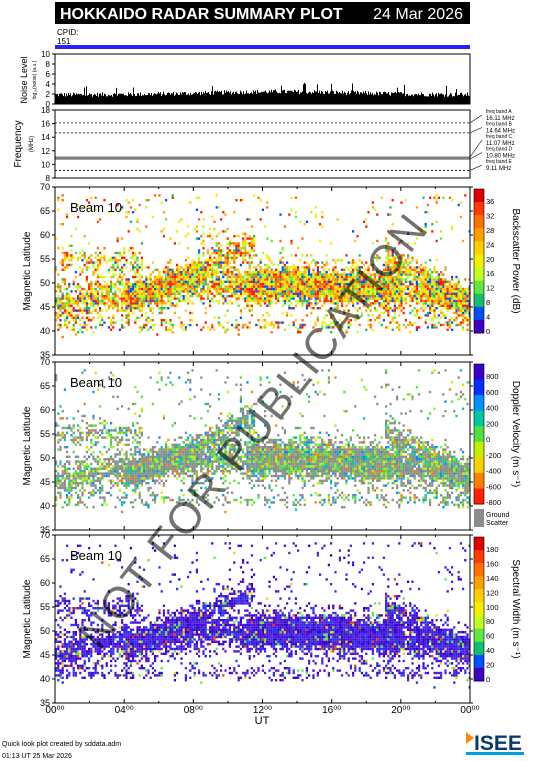 The width and height of the screenshot is (536, 761). I want to click on colorbar-tick-label: 400, so click(492, 408).